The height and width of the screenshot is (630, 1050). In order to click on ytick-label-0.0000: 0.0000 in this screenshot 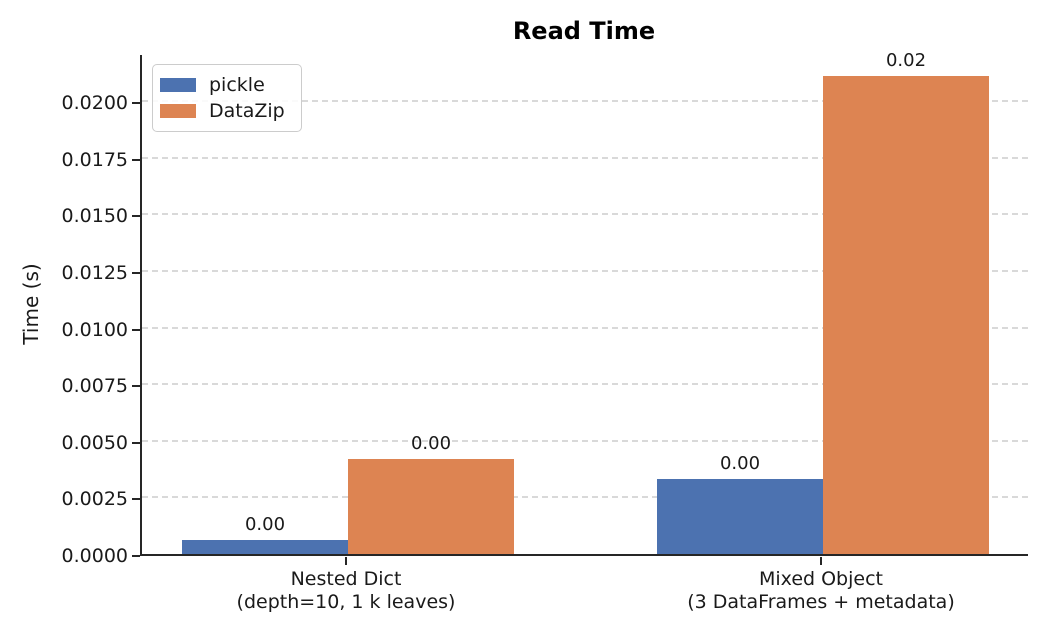, I will do `click(94, 556)`.